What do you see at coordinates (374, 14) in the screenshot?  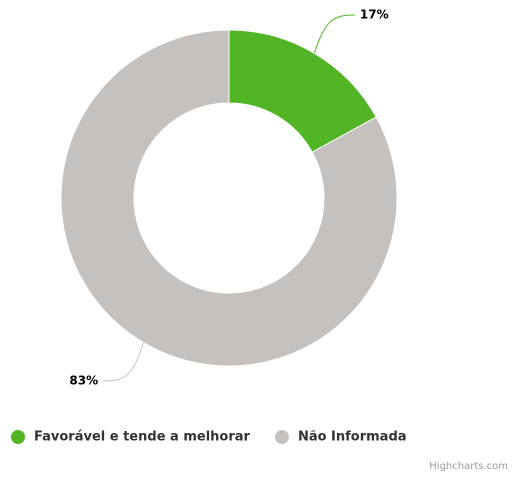 I see `data-label: 17%` at bounding box center [374, 14].